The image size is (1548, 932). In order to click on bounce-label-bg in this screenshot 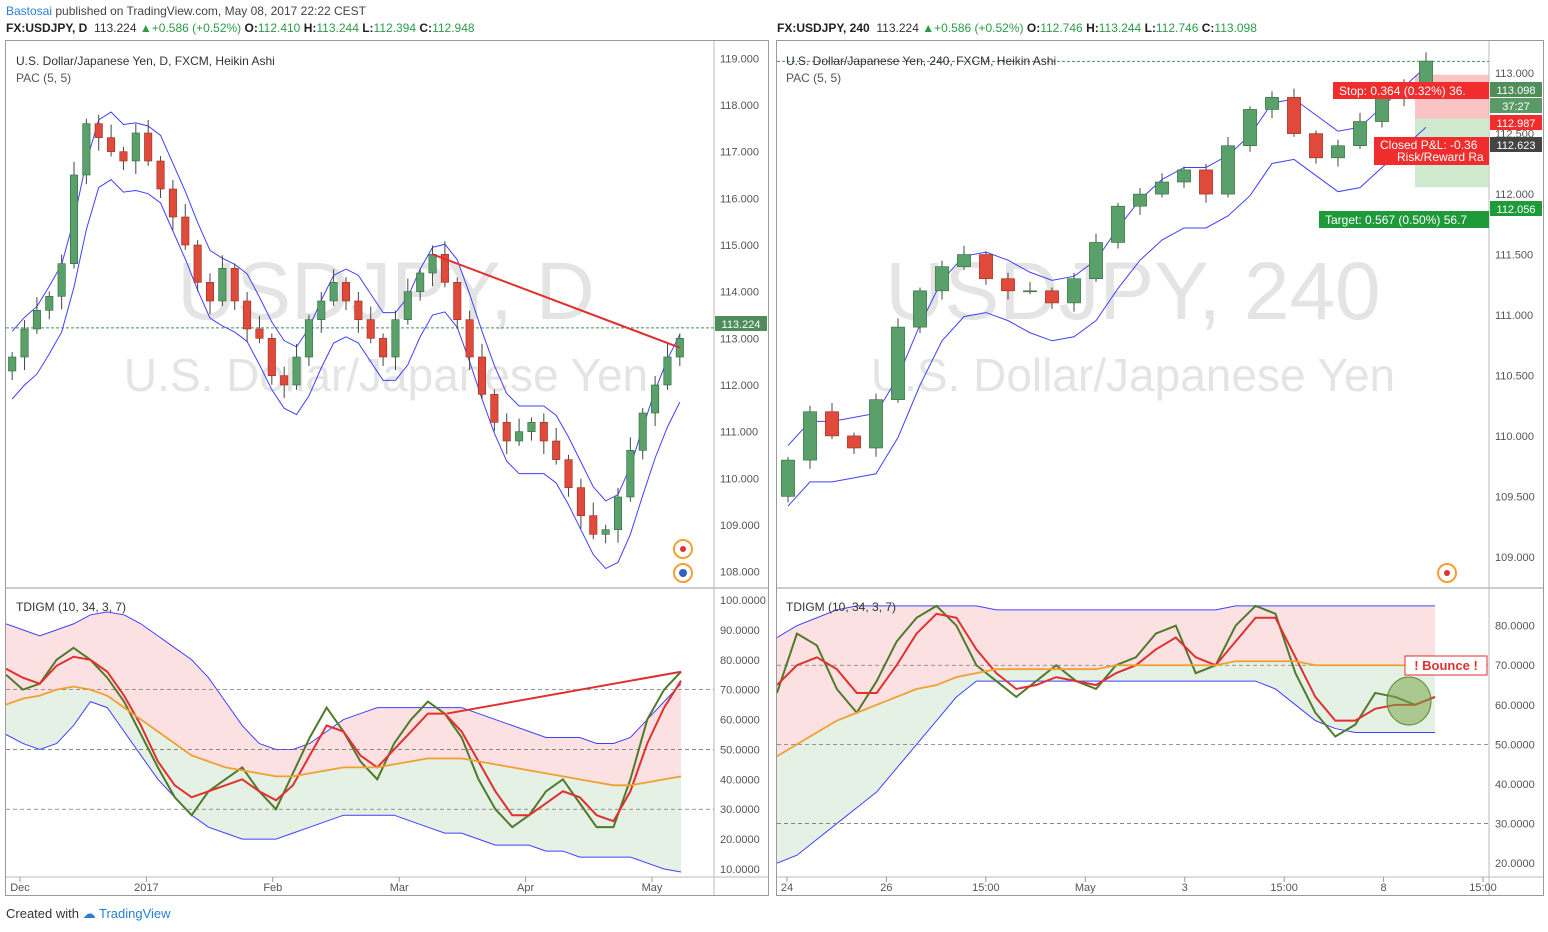, I will do `click(1446, 665)`.